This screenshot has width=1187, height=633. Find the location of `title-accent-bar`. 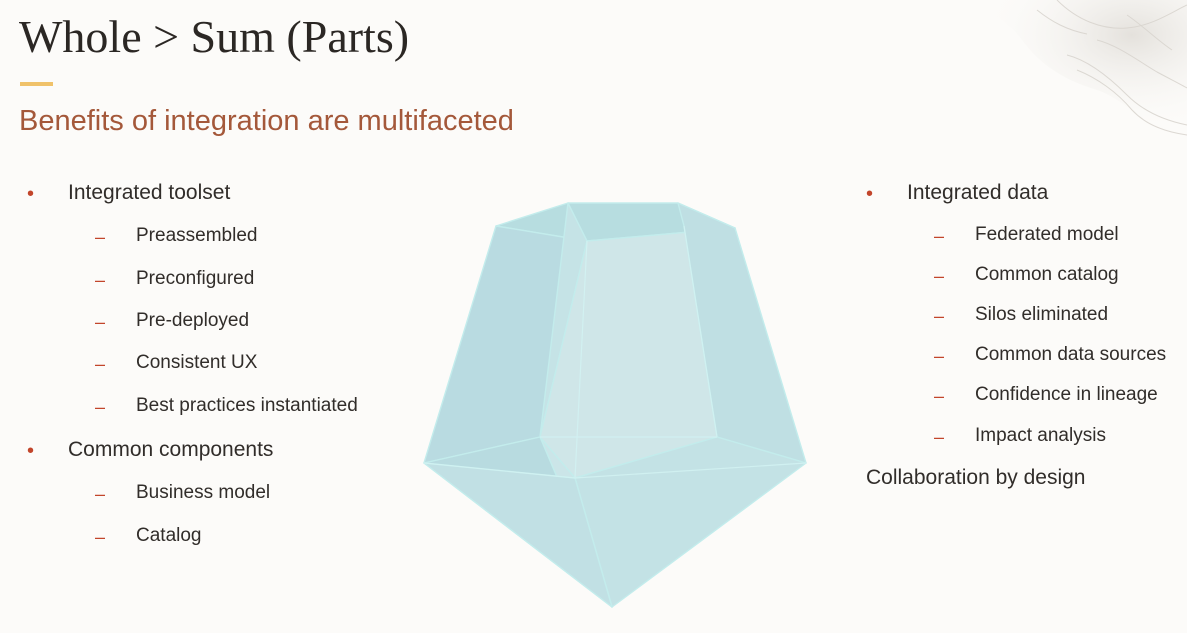

title-accent-bar is located at coordinates (36, 84).